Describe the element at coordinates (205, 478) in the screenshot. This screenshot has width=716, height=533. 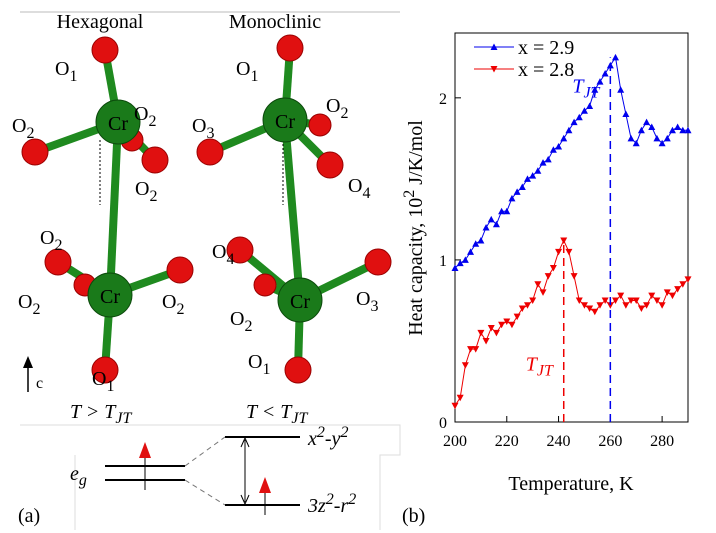
I see `spin-arrows` at that location.